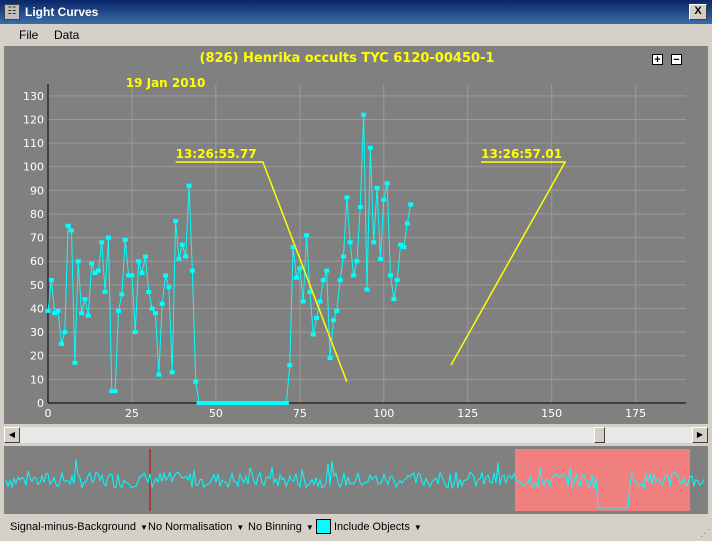 The height and width of the screenshot is (541, 712). What do you see at coordinates (356, 12) in the screenshot?
I see `title-bar: ☷ Light Curves X` at bounding box center [356, 12].